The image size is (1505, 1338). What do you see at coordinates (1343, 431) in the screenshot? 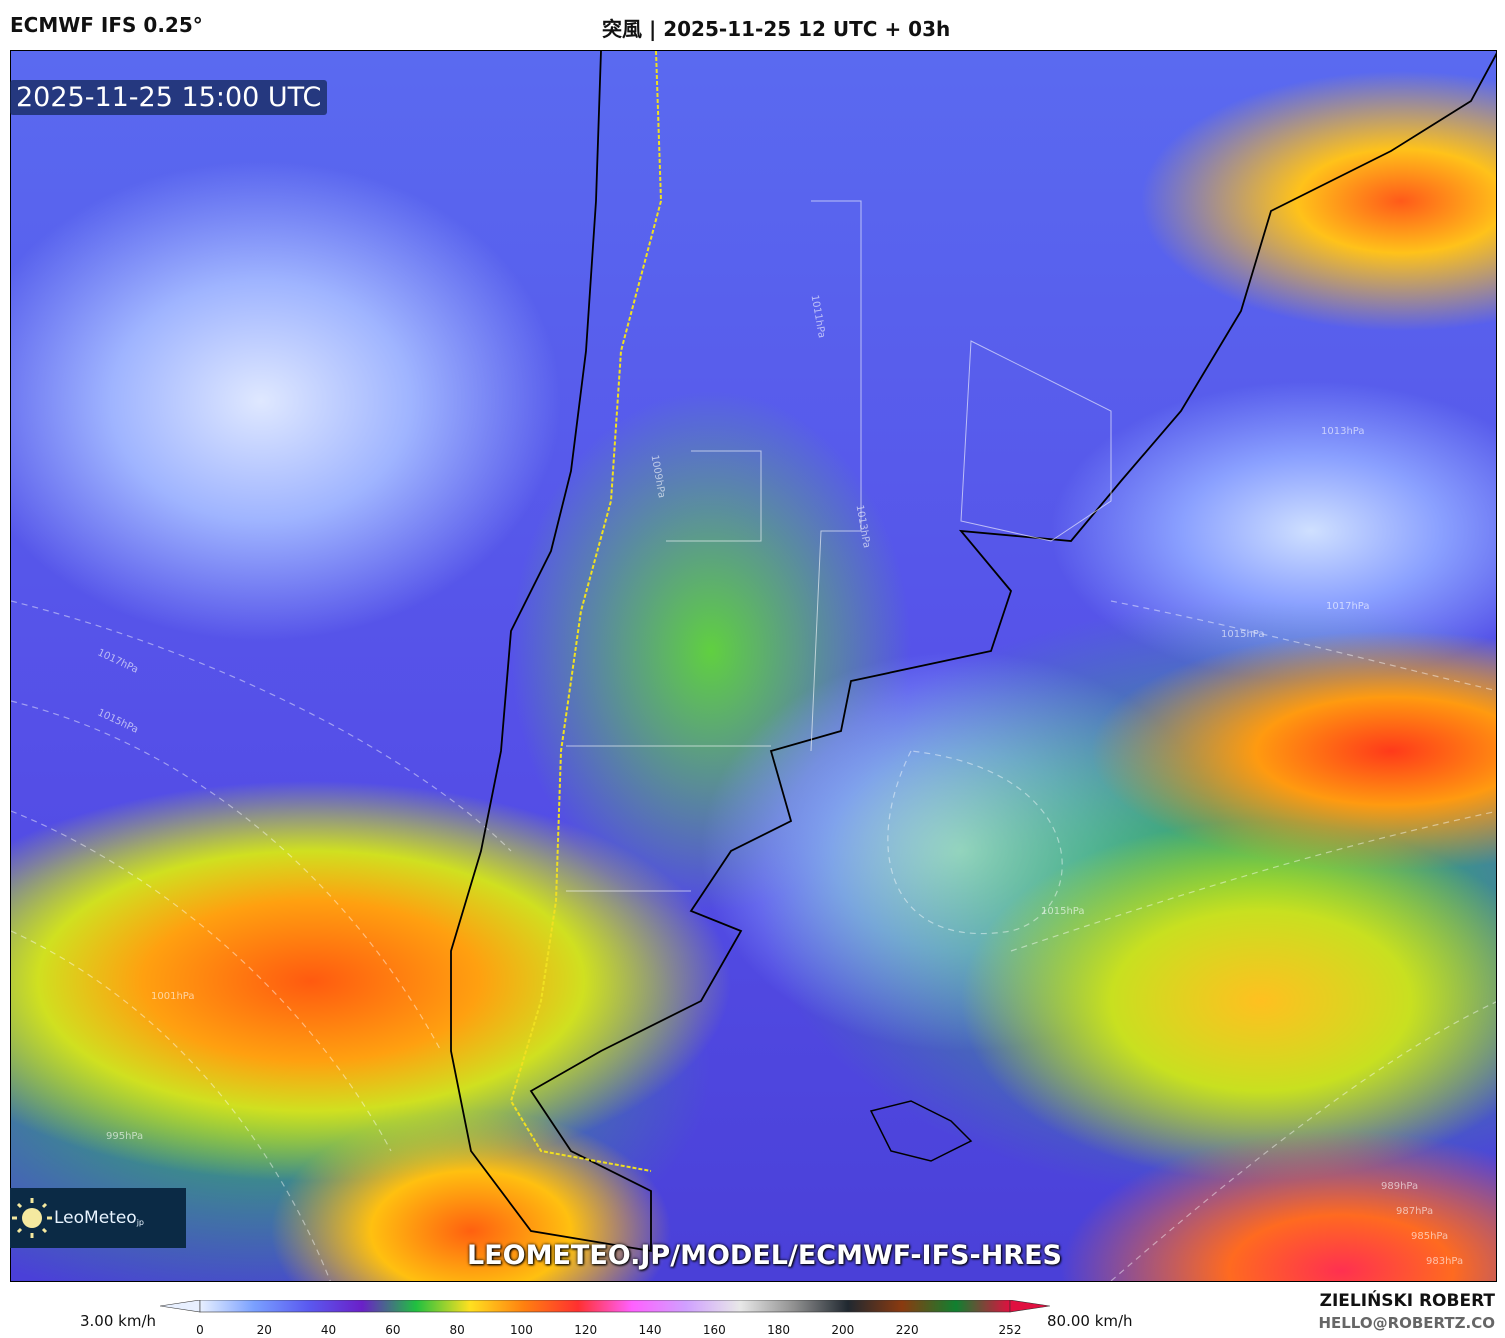
I see `isobar-label: 1013hPa` at bounding box center [1343, 431].